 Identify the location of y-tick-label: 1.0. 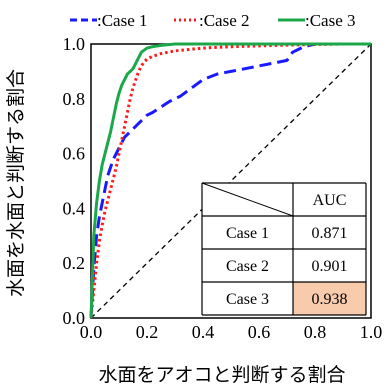
(74, 44).